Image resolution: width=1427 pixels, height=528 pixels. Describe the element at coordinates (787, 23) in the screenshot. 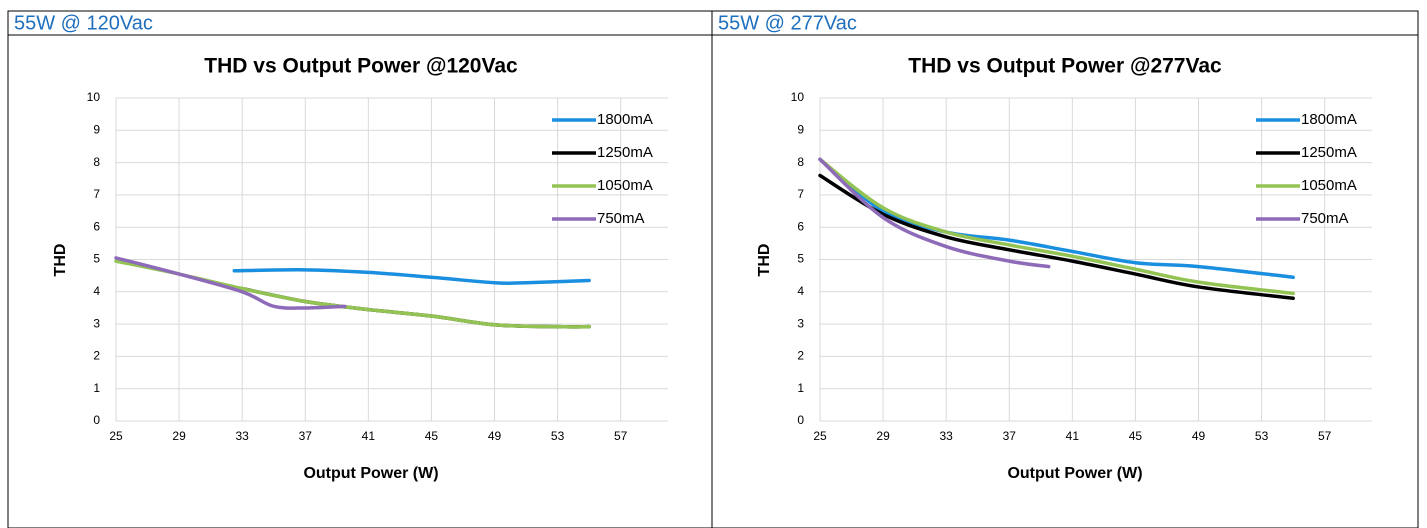

I see `cell-header: 55W @ 277Vac` at that location.